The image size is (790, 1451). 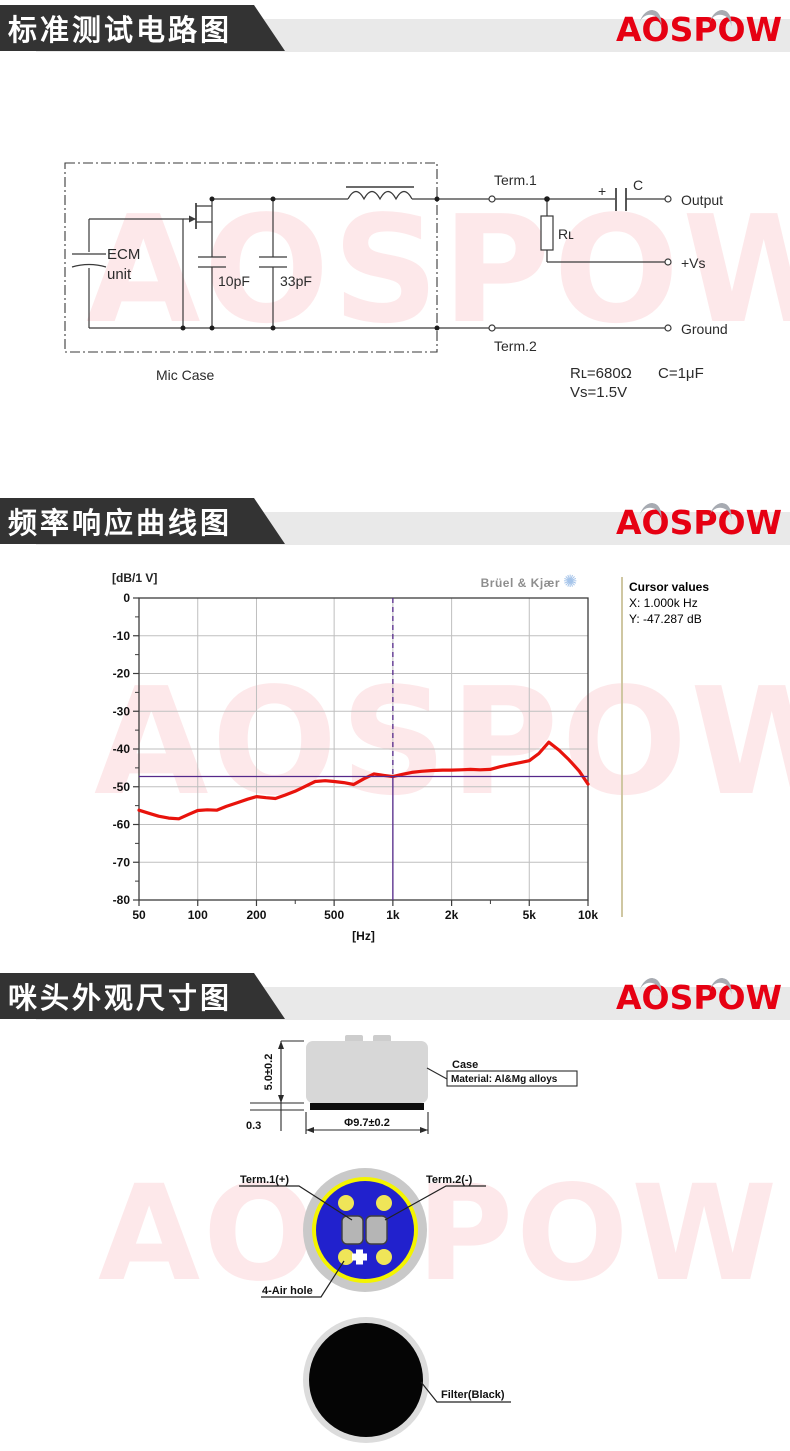 What do you see at coordinates (515, 180) in the screenshot?
I see `term1-label: Term.1` at bounding box center [515, 180].